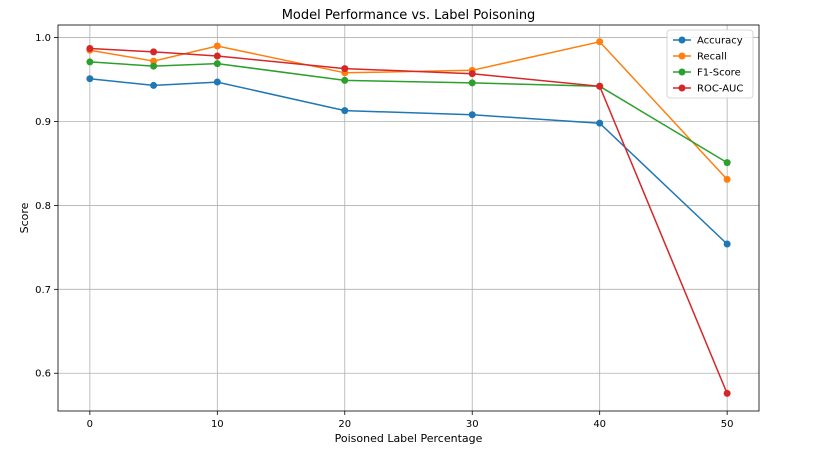  What do you see at coordinates (682, 72) in the screenshot?
I see `legend-marker-f1-score` at bounding box center [682, 72].